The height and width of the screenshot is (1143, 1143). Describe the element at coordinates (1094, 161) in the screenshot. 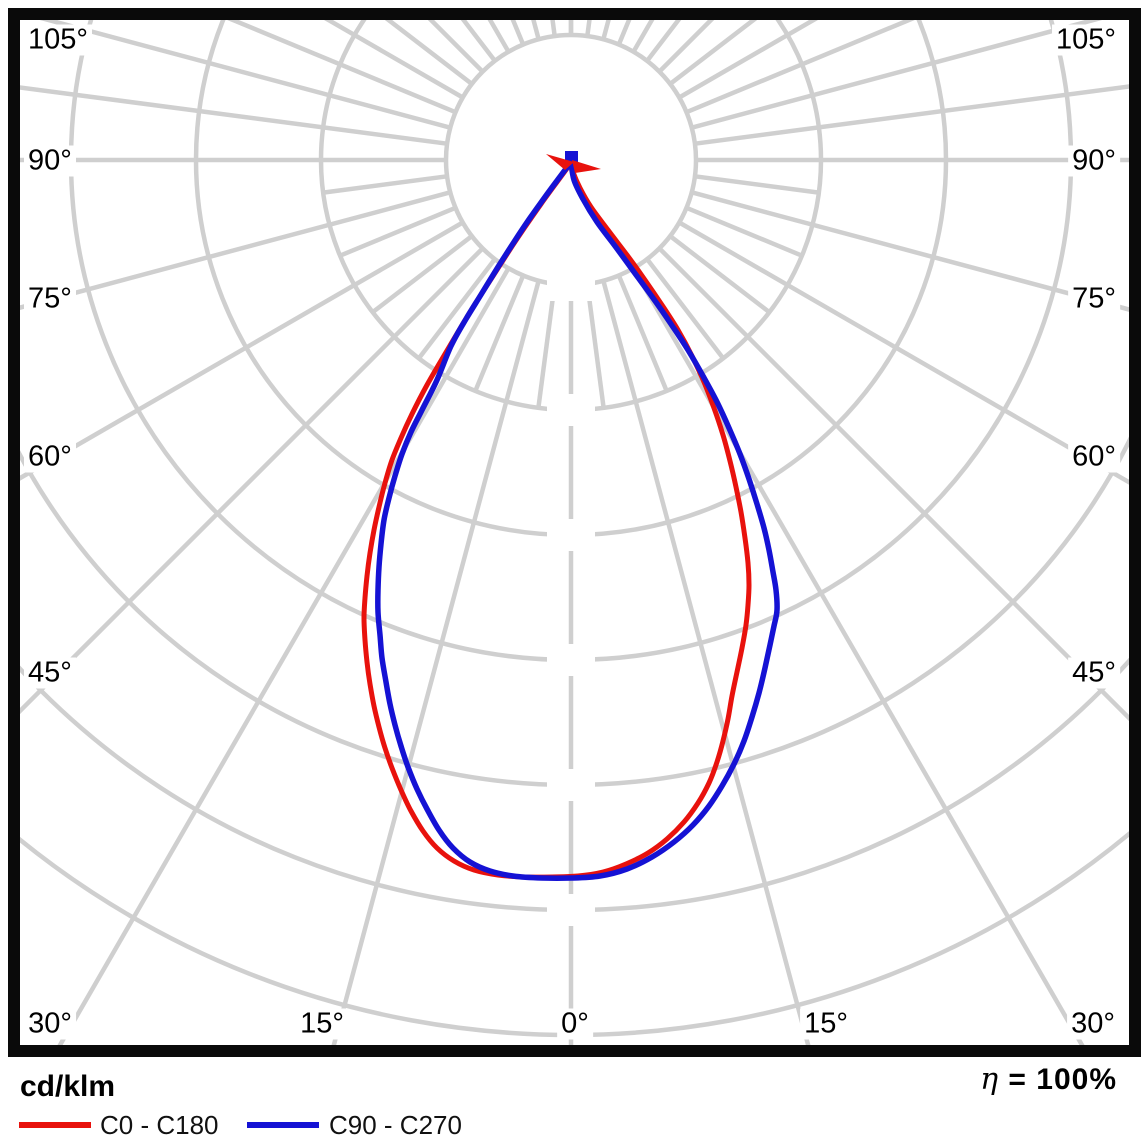

I see `angle-label-right: 90°` at that location.